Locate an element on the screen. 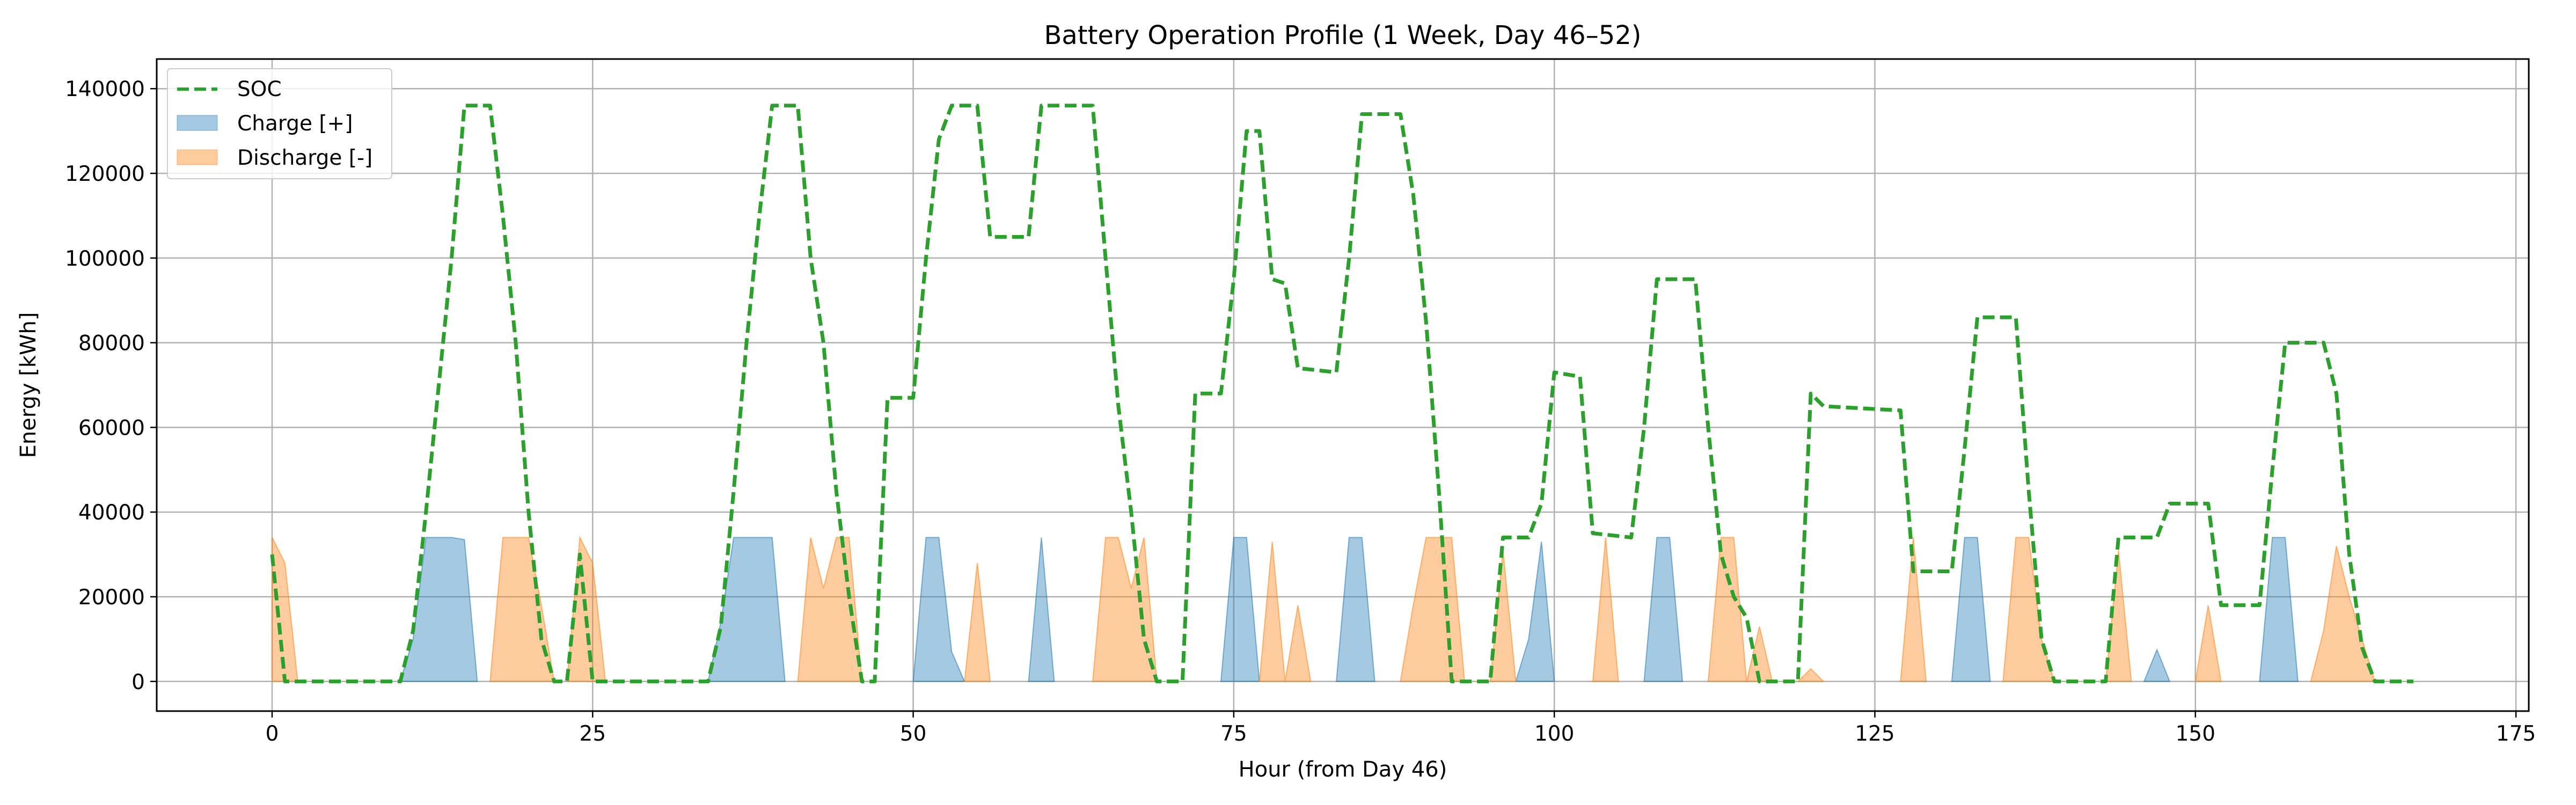  legend-discharge-swatch is located at coordinates (197, 157).